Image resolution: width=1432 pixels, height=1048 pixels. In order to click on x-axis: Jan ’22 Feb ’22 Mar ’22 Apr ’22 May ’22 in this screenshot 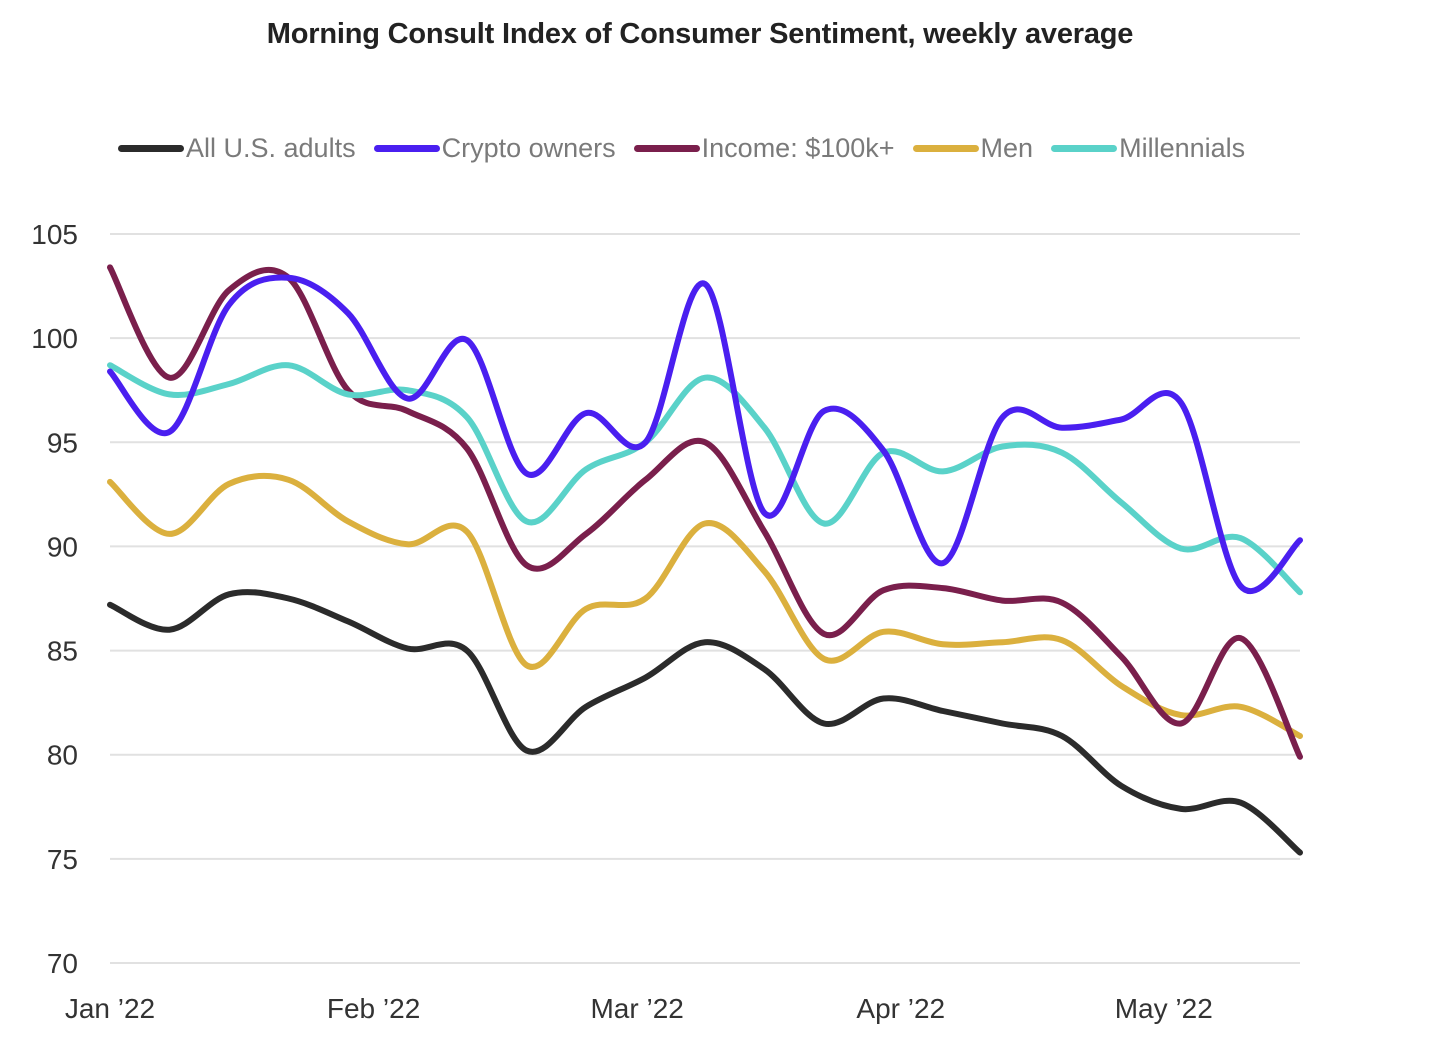, I will do `click(639, 1008)`.